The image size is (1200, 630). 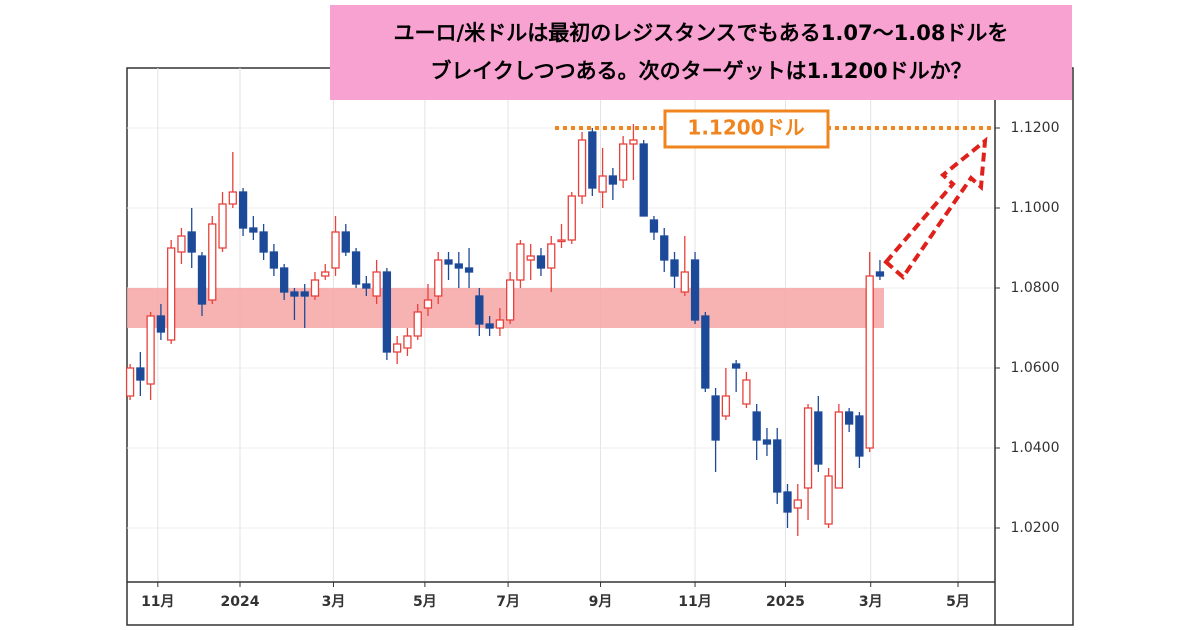 What do you see at coordinates (601, 602) in the screenshot?
I see `x-tick-label: 9月` at bounding box center [601, 602].